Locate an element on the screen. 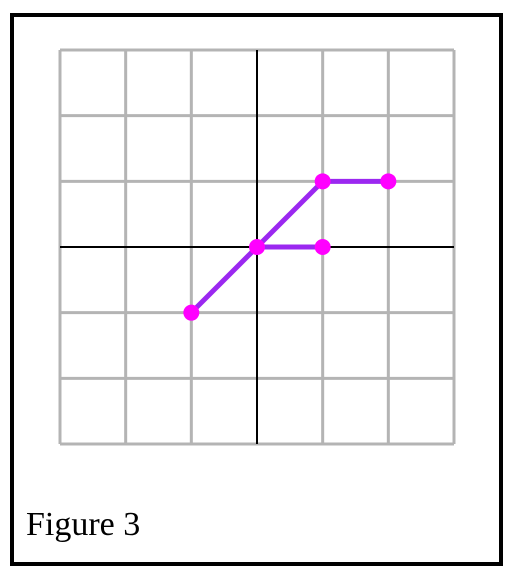 Image resolution: width=509 pixels, height=572 pixels. figure-caption: Figure 3 is located at coordinates (83, 524).